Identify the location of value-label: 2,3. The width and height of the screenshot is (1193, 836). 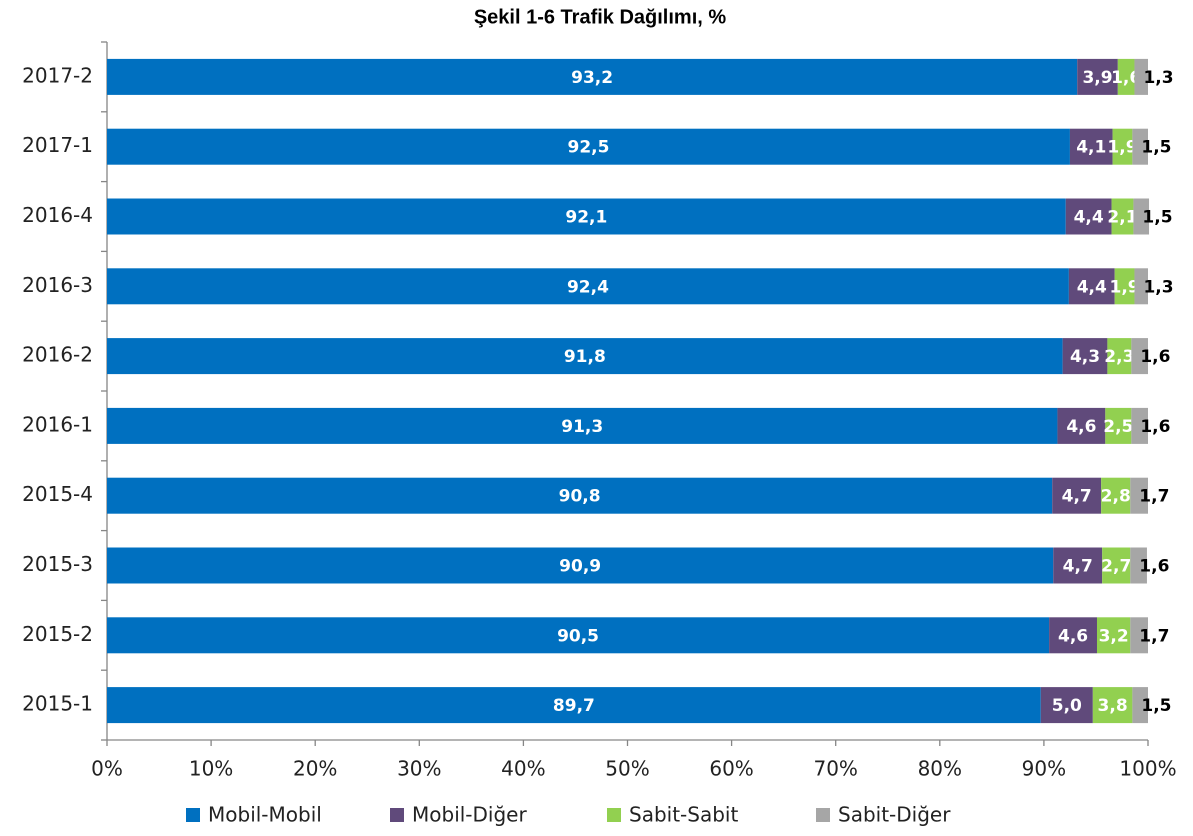
(1119, 357).